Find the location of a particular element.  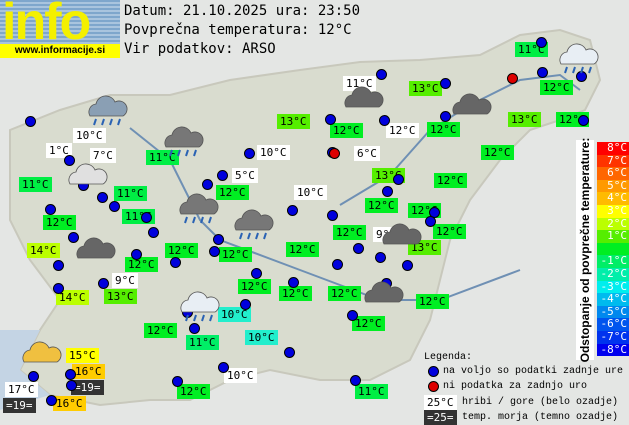

scale-step: -7°C is located at coordinates (613, 337).